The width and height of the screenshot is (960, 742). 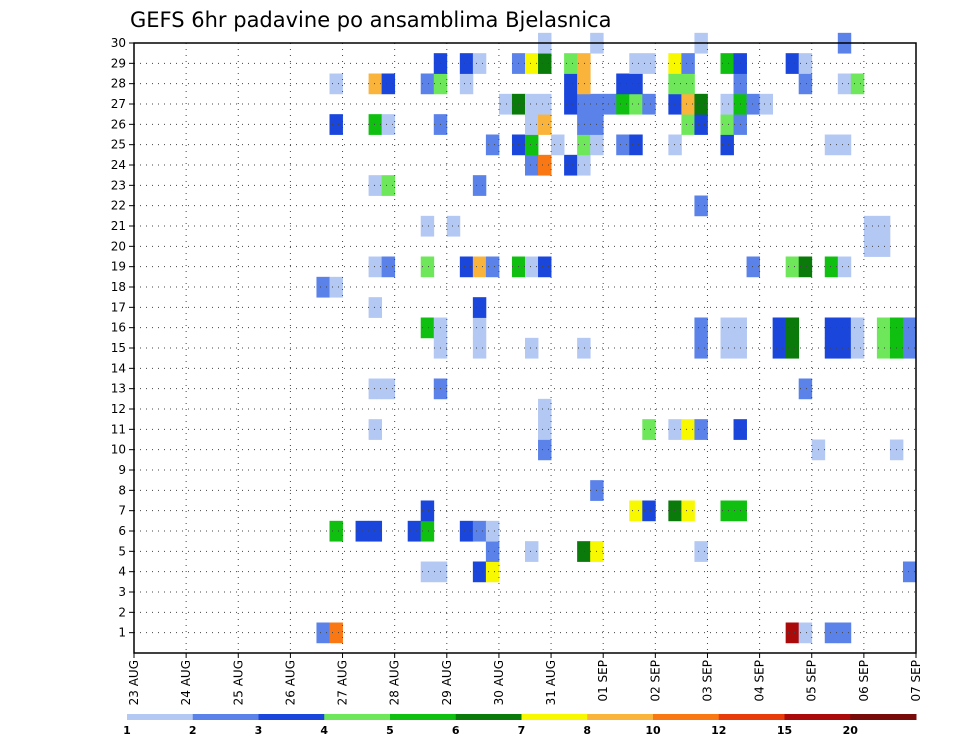 What do you see at coordinates (653, 730) in the screenshot?
I see `legend-label: 10` at bounding box center [653, 730].